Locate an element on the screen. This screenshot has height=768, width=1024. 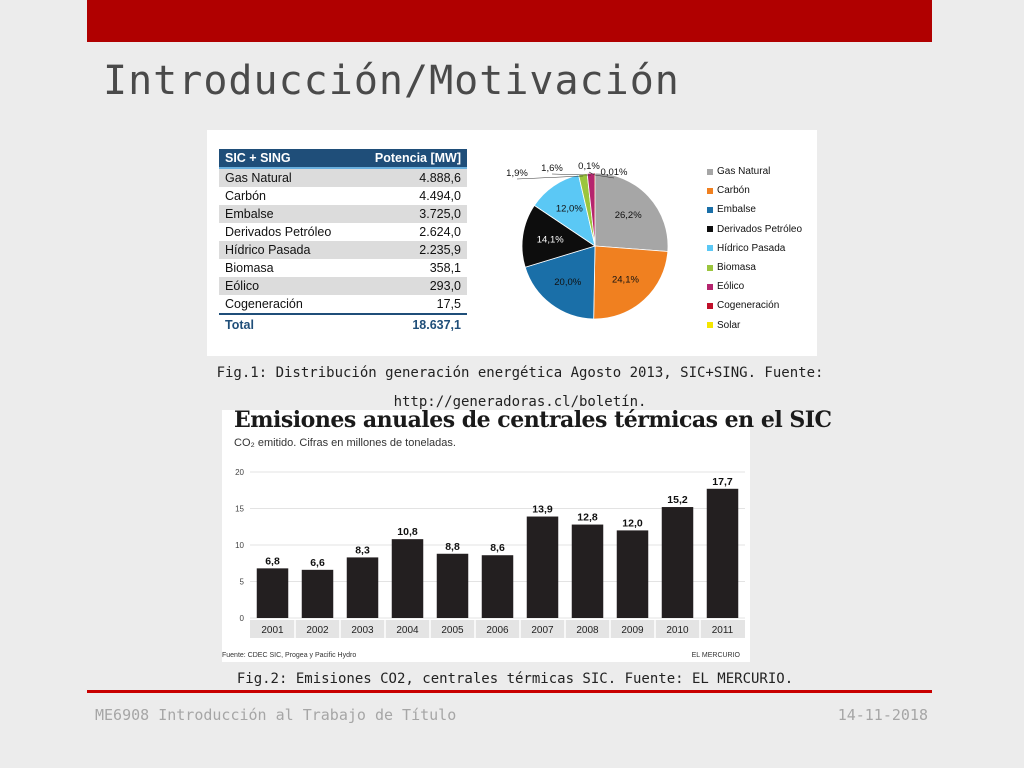
legend-label: Hídrico Pasada is located at coordinates (751, 248).